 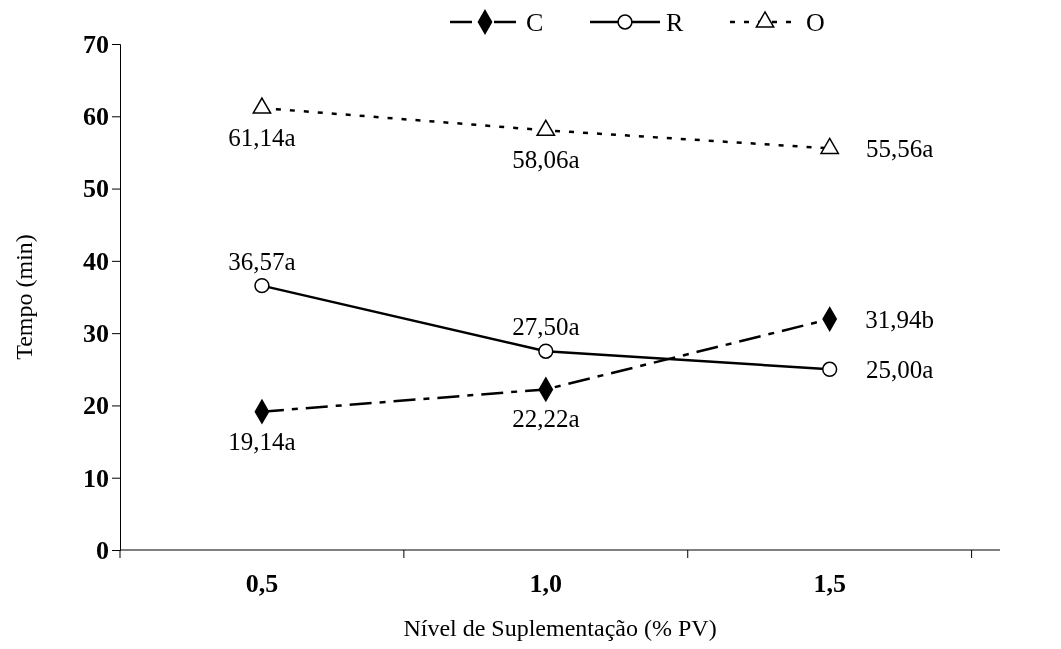 I want to click on y-tick-label: 70, so click(x=96, y=44).